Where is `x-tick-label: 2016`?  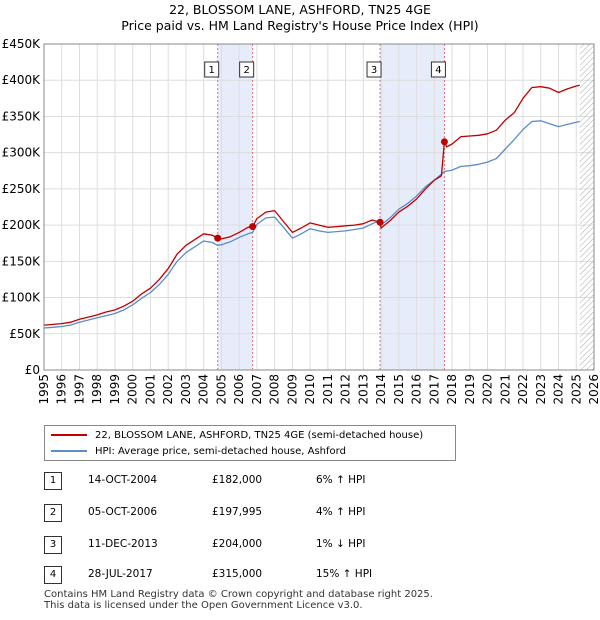
x-tick-label: 2016 is located at coordinates (417, 389).